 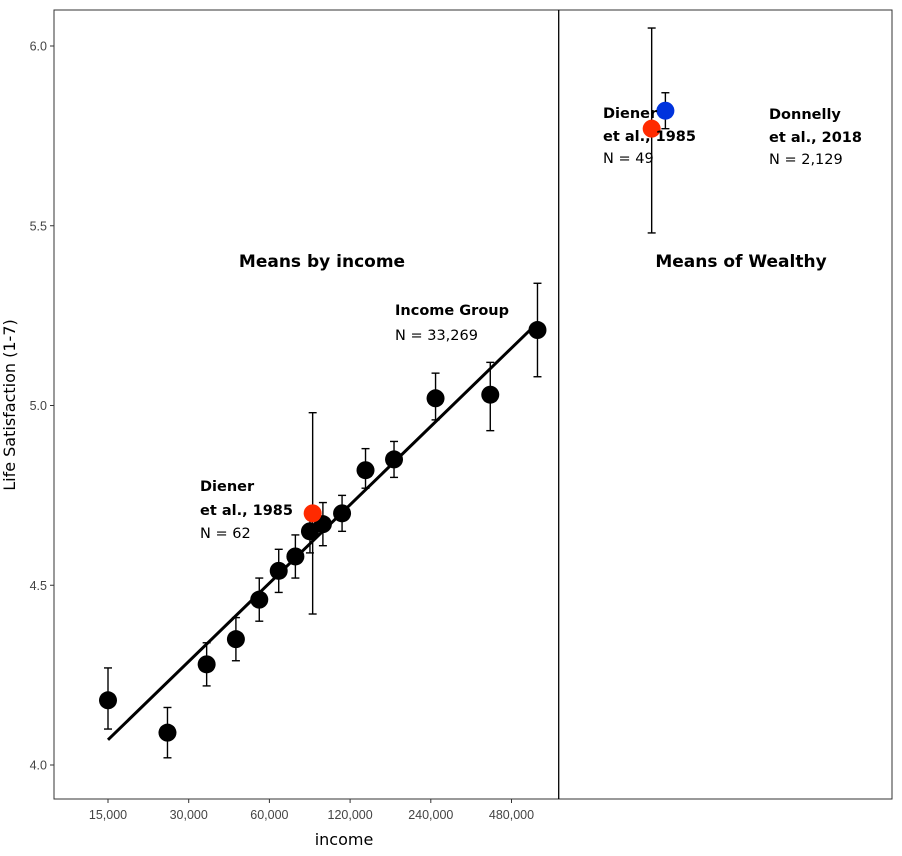 I want to click on x-tick-label: 15,000, so click(x=108, y=815).